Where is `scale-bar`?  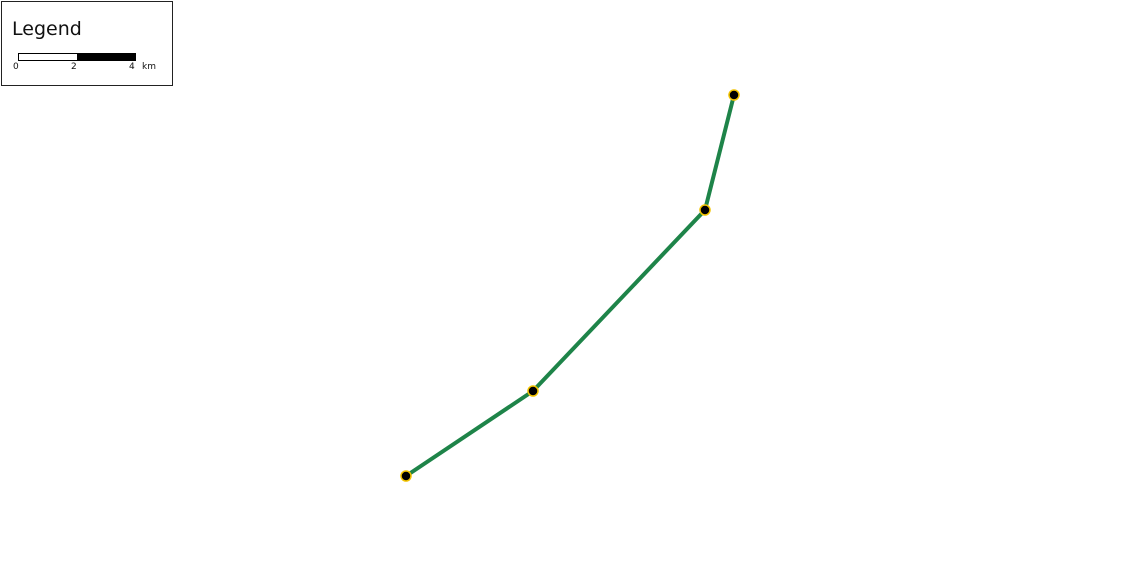
scale-bar is located at coordinates (77, 57).